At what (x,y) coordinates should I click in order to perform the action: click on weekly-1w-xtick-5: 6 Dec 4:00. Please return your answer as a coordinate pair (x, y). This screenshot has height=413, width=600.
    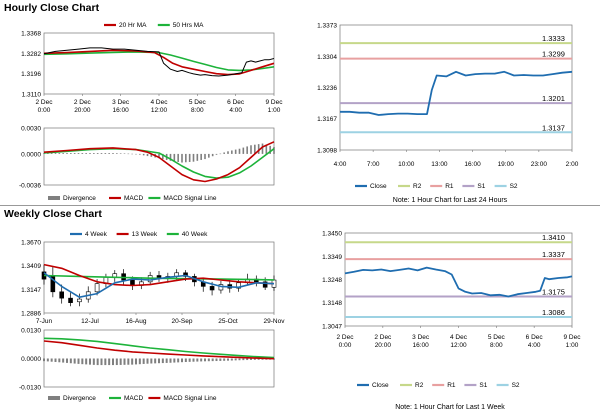
    Looking at the image, I should click on (535, 341).